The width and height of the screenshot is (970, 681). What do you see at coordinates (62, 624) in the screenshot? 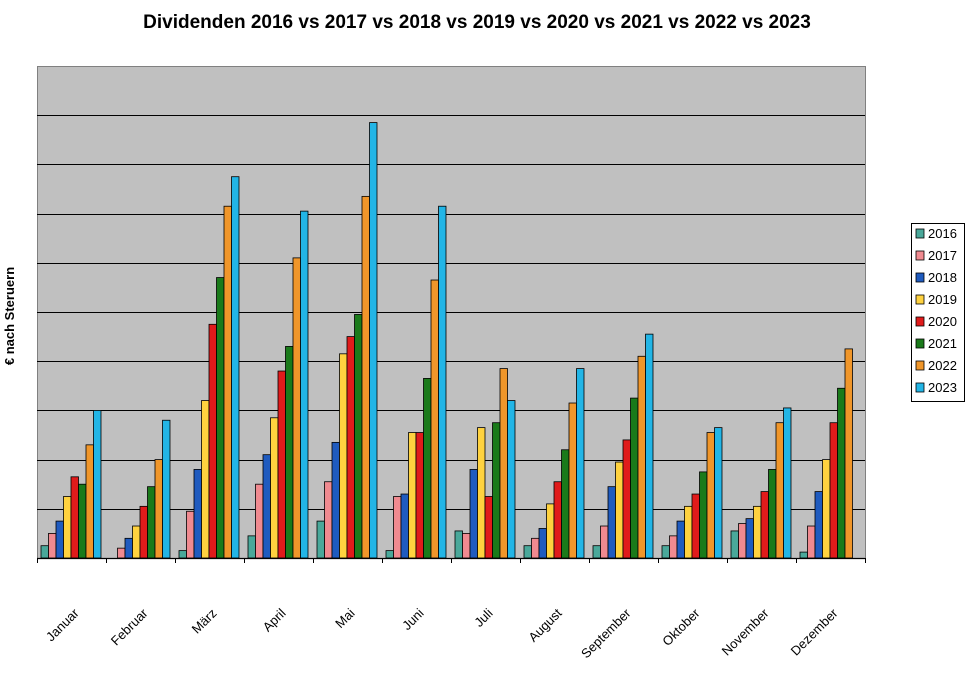
I see `x-tick-label: Januar` at bounding box center [62, 624].